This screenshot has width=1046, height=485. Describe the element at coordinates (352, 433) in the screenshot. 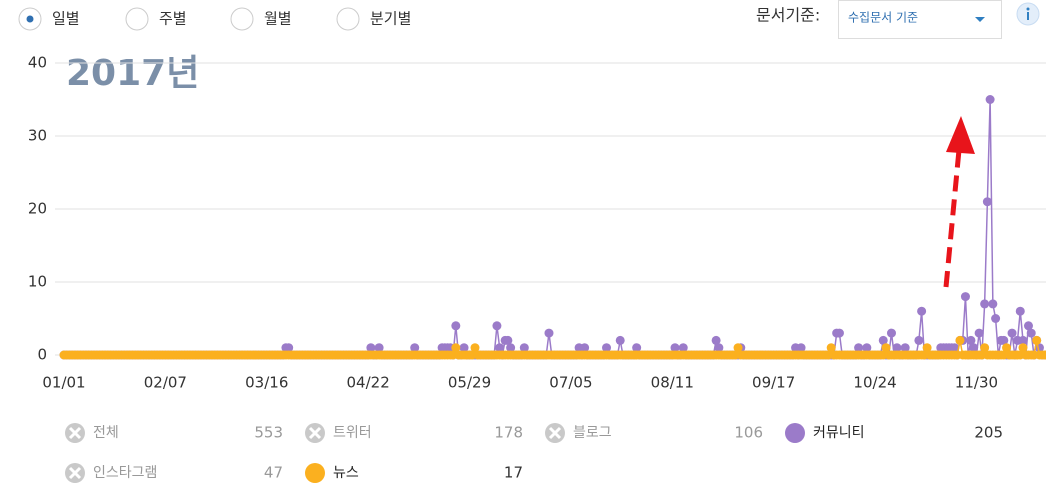

I see `legend-name: 트위터` at that location.